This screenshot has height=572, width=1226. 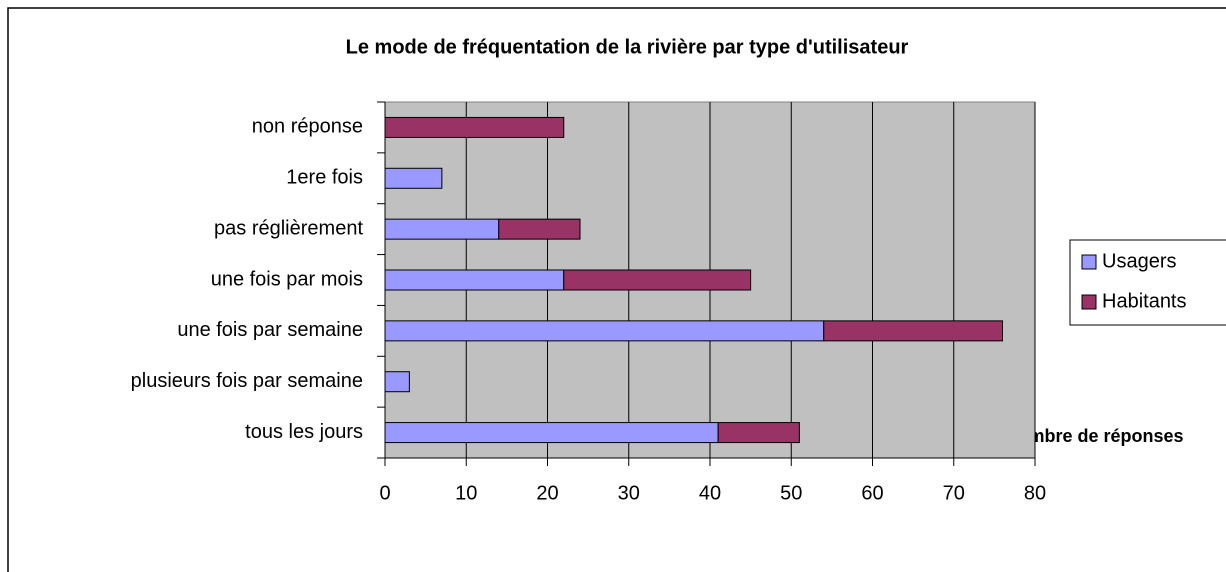 I want to click on y-tick-label: une fois par mois, so click(x=287, y=279).